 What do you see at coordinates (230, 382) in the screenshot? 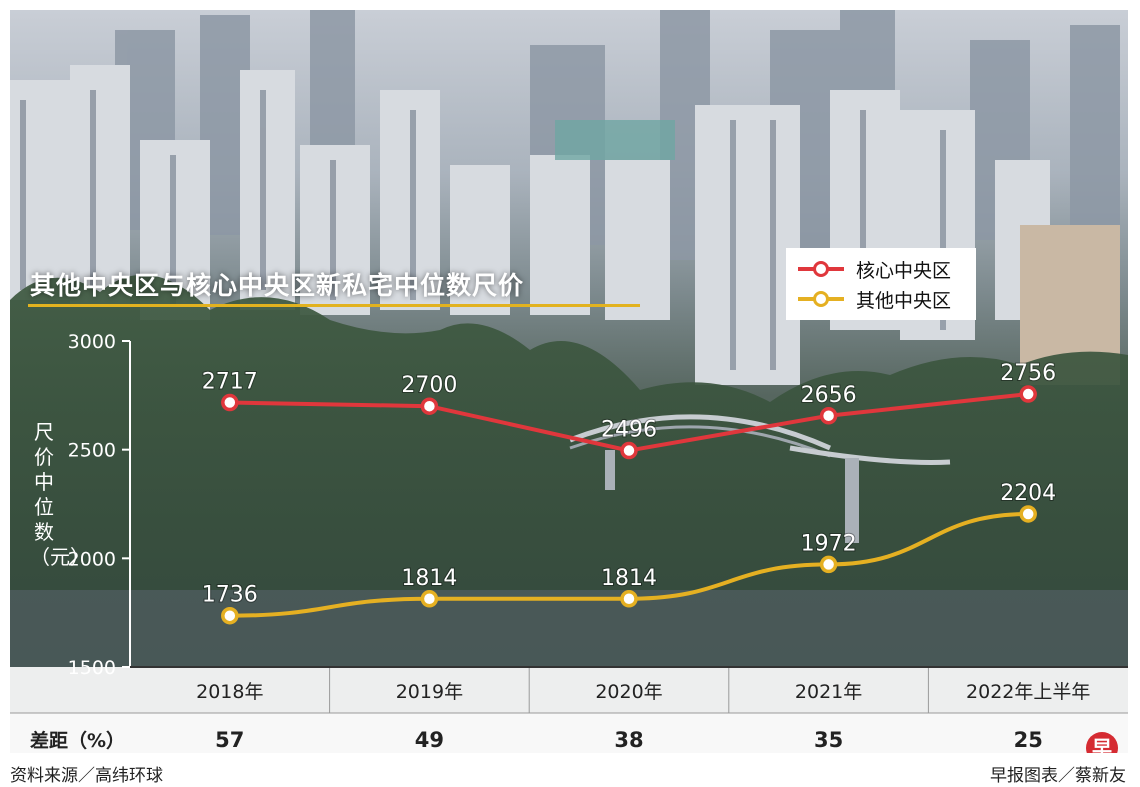
I see `data-label: 2717` at bounding box center [230, 382].